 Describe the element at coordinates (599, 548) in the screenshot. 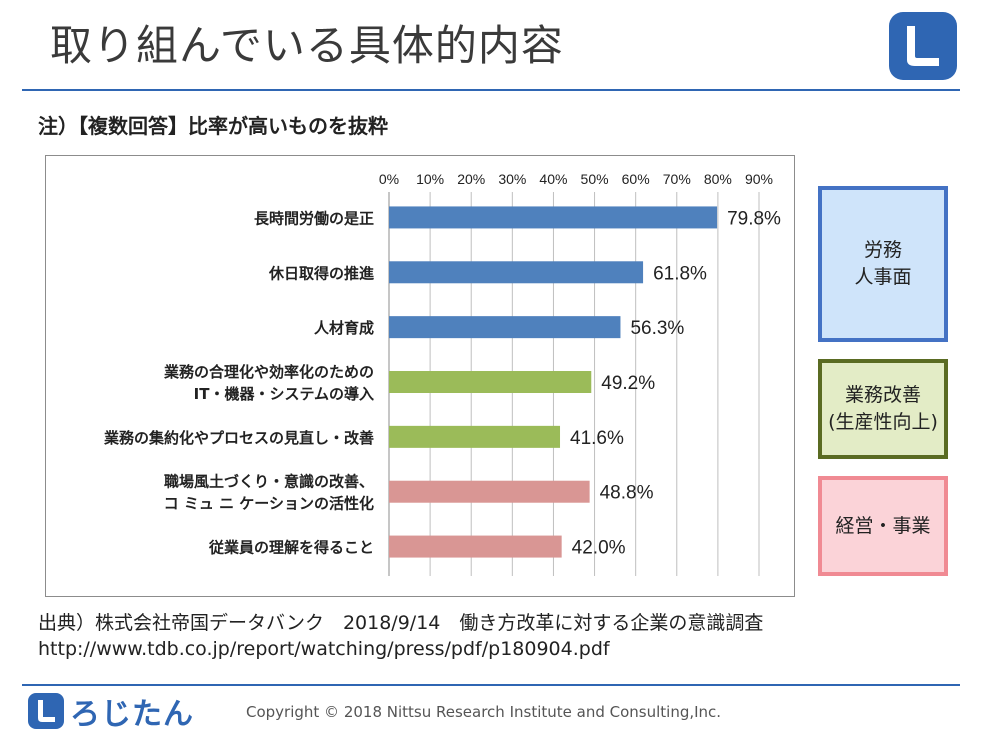

I see `bar-value-label: 42.0%` at that location.